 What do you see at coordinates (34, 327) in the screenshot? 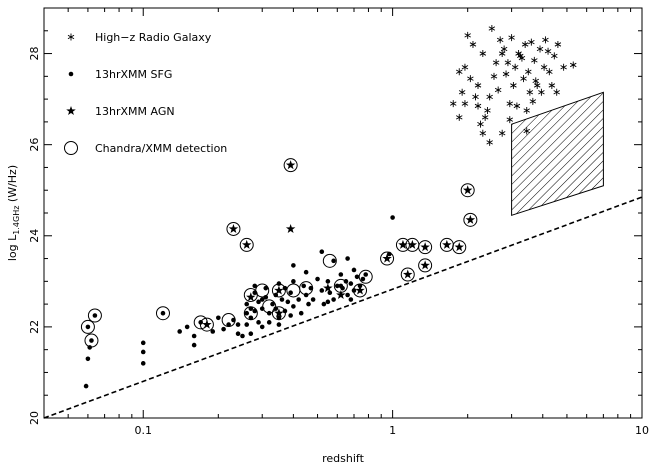
I see `y-tick-label: 22` at bounding box center [34, 327].